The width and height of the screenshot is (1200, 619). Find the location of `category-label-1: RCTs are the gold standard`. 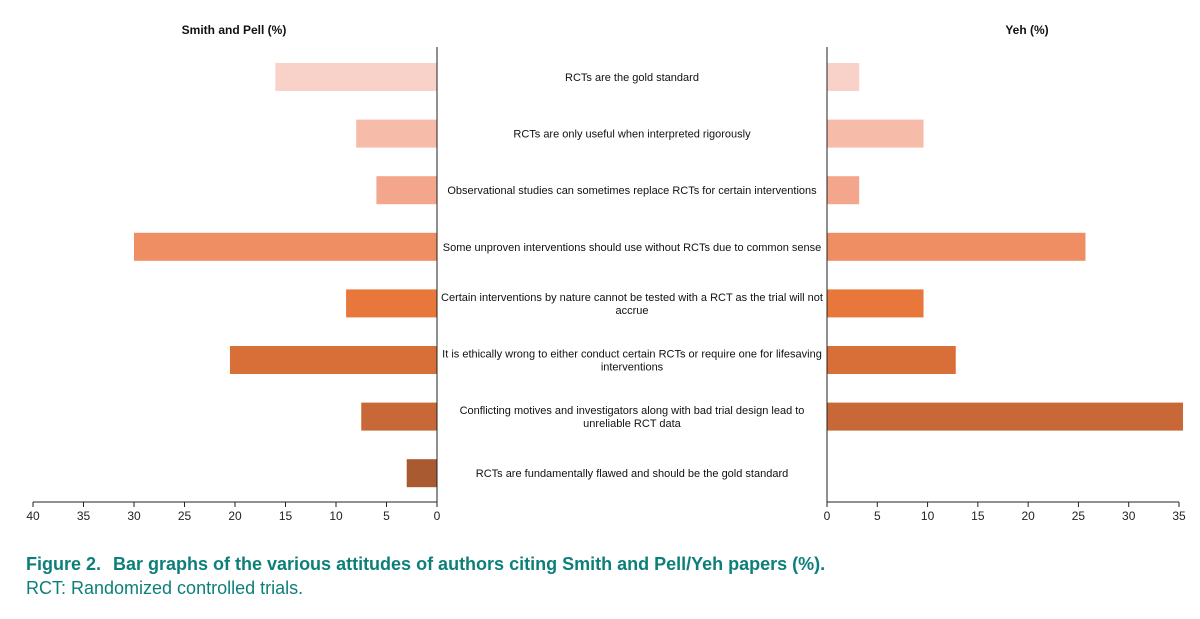

category-label-1: RCTs are the gold standard is located at coordinates (632, 78).